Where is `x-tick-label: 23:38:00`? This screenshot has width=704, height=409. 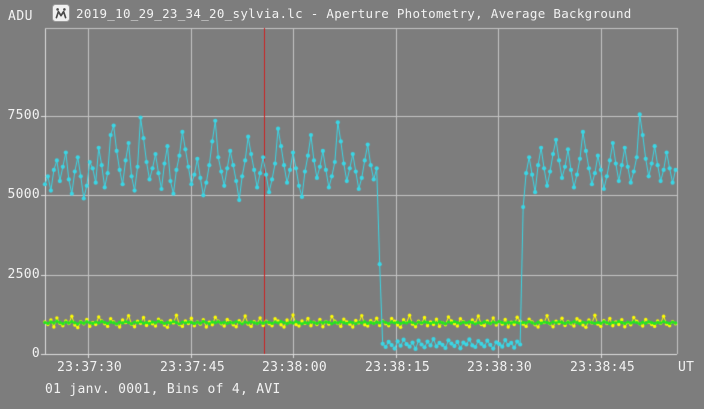 x-tick-label: 23:38:00 is located at coordinates (295, 367).